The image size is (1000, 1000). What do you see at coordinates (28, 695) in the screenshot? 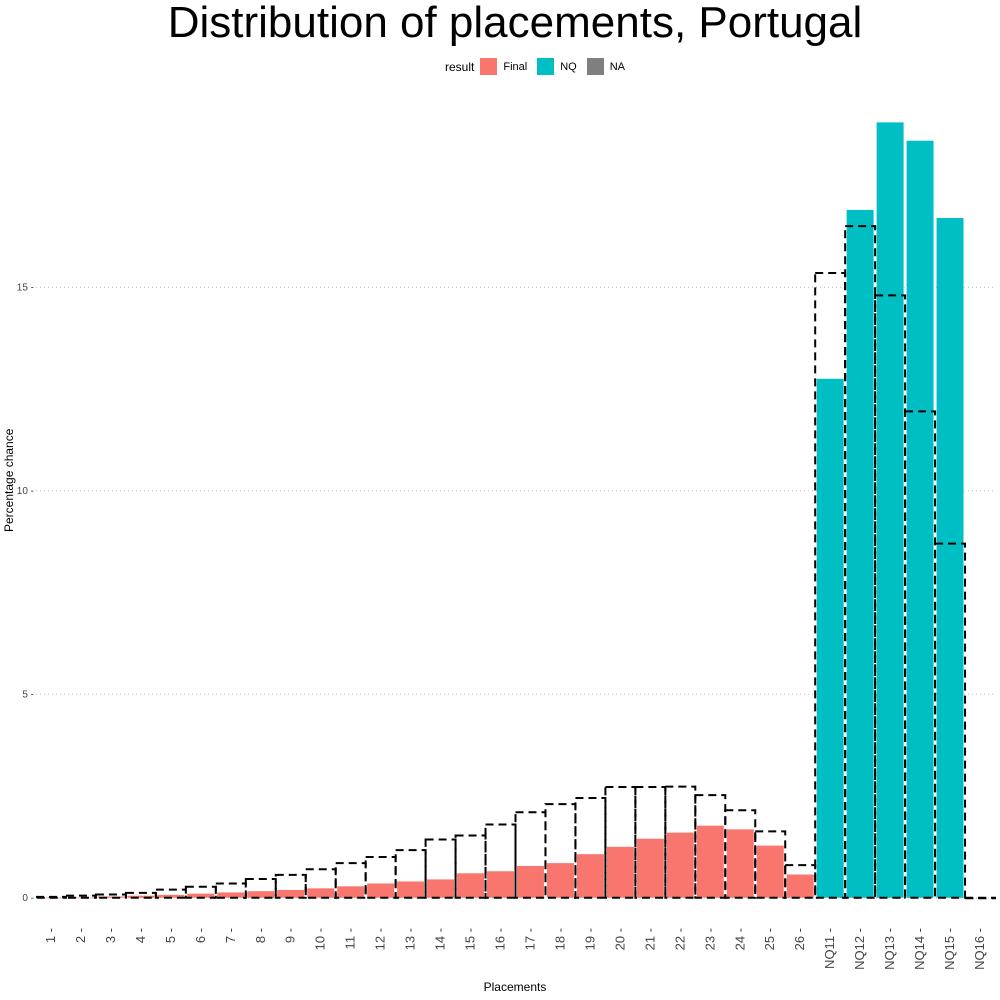
I see `y-tick-label: 5 -` at bounding box center [28, 695].